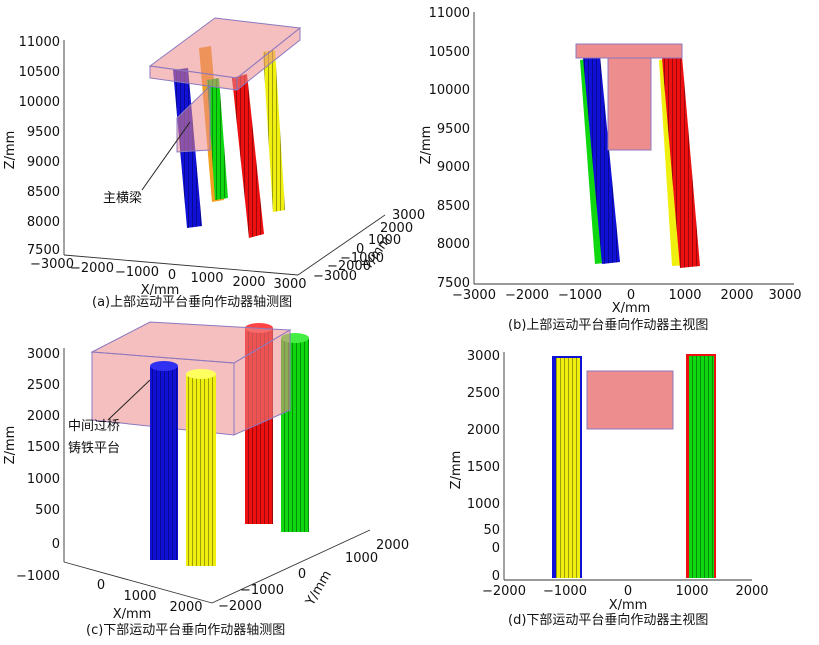 The image size is (819, 645). I want to click on panel-d-z-tick: 1500, so click(483, 467).